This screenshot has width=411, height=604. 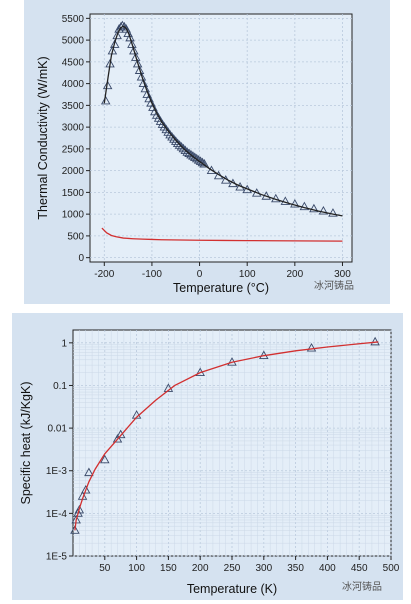 I want to click on chart2-x-tick-label: 50, so click(x=105, y=568).